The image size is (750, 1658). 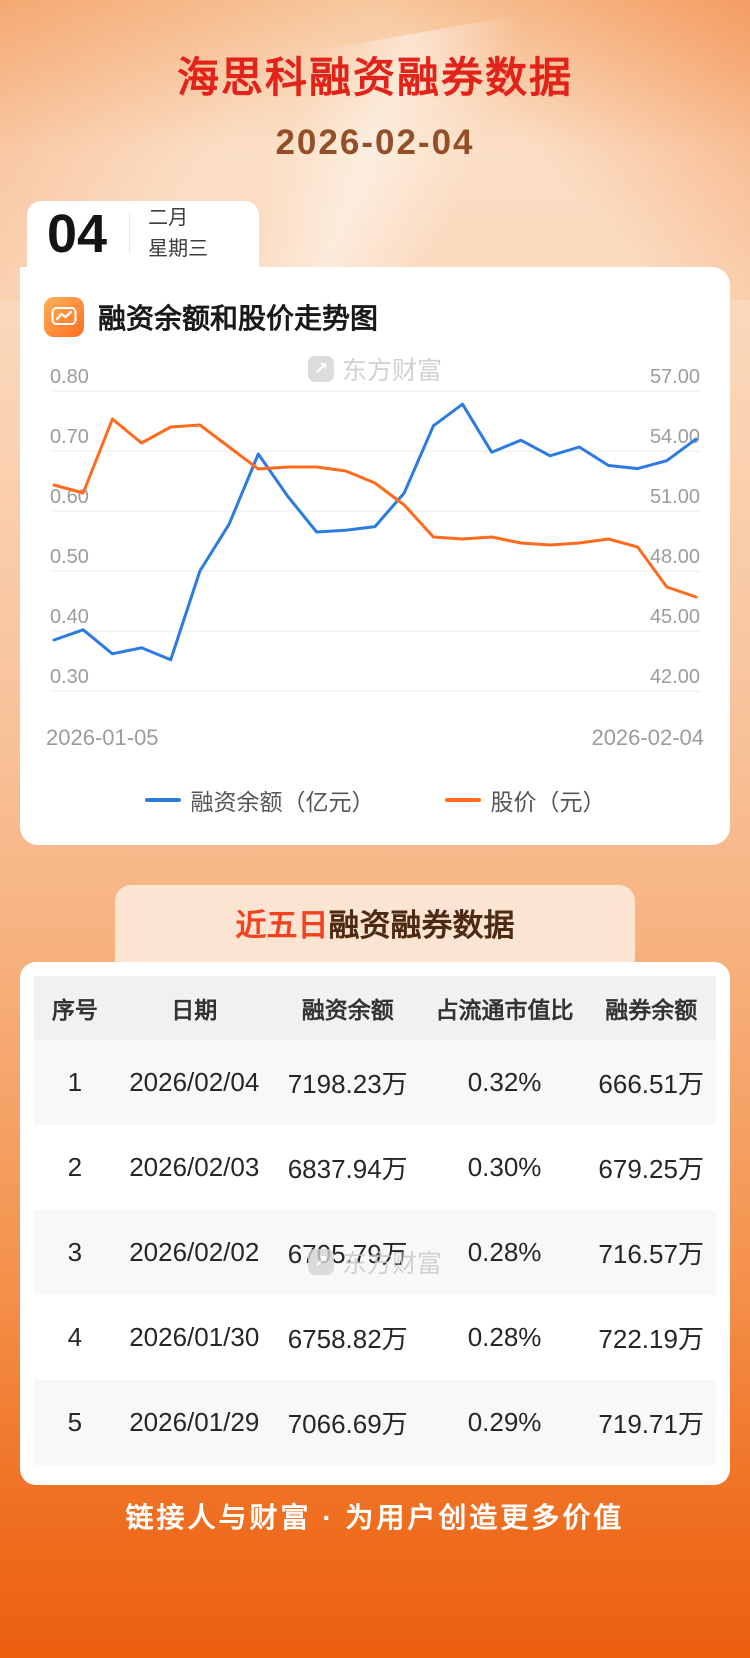 I want to click on table-cell: 2026/02/03, so click(x=194, y=1167).